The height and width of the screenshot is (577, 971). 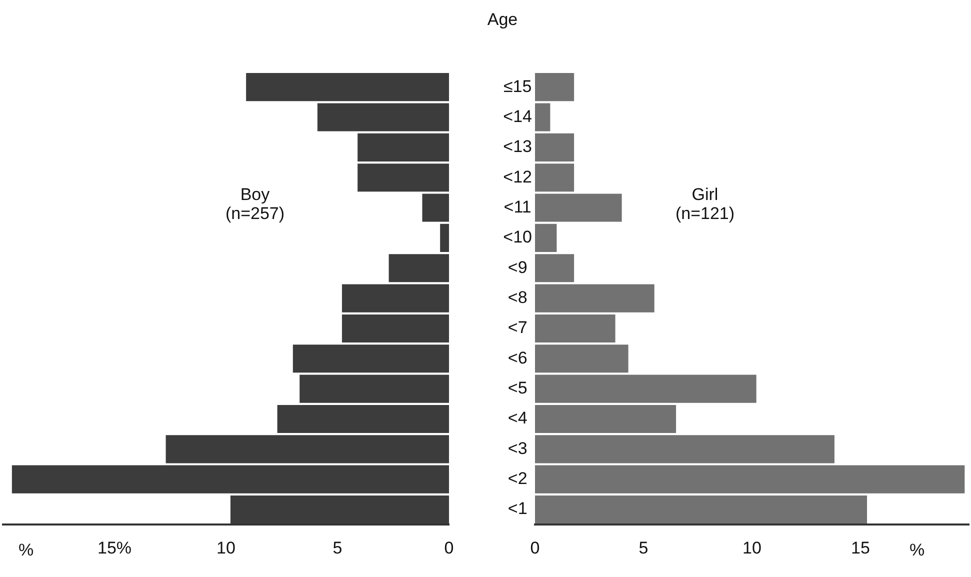 What do you see at coordinates (518, 388) in the screenshot?
I see `y-tick-label: <5` at bounding box center [518, 388].